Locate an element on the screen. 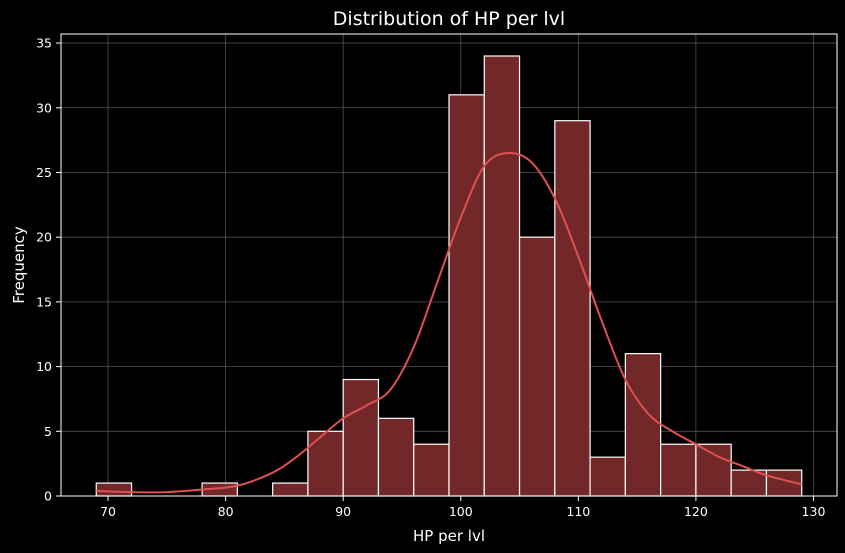 The width and height of the screenshot is (845, 553). y-axis-ticks: 0 5 10 15 20 25 30 35 is located at coordinates (48, 270).